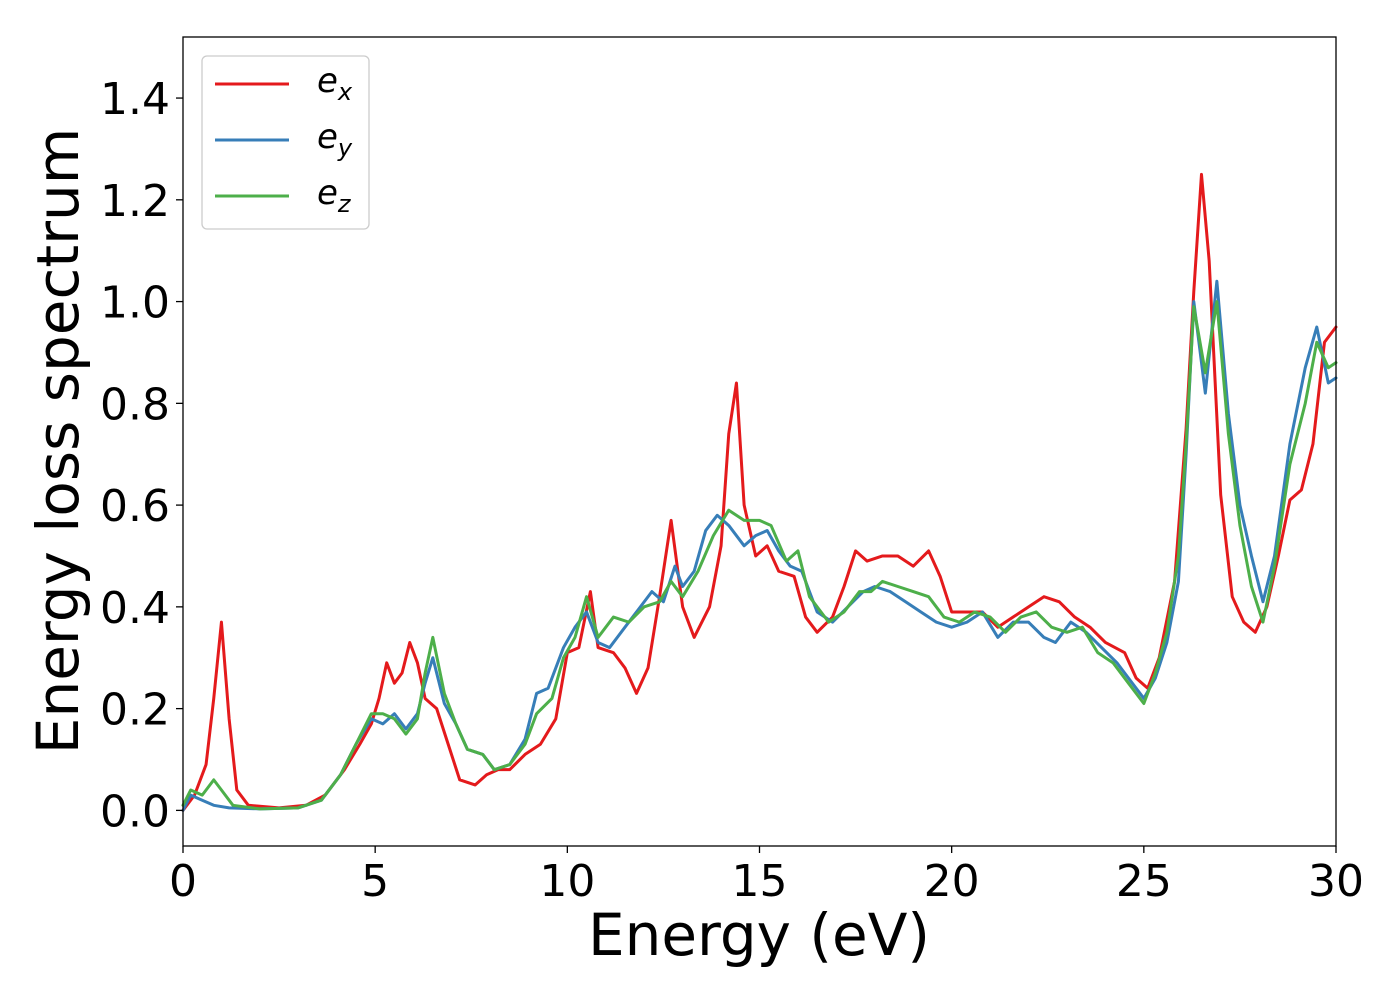  Describe the element at coordinates (759, 935) in the screenshot. I see `x-axis-title: Energy (eV)` at that location.